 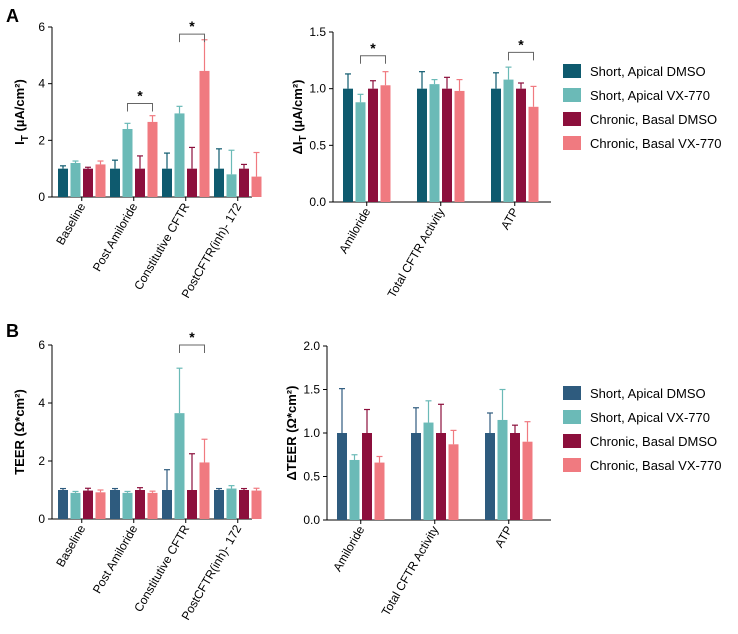 I want to click on legend-label: Chronic, Basal DMSO, so click(x=653, y=441).